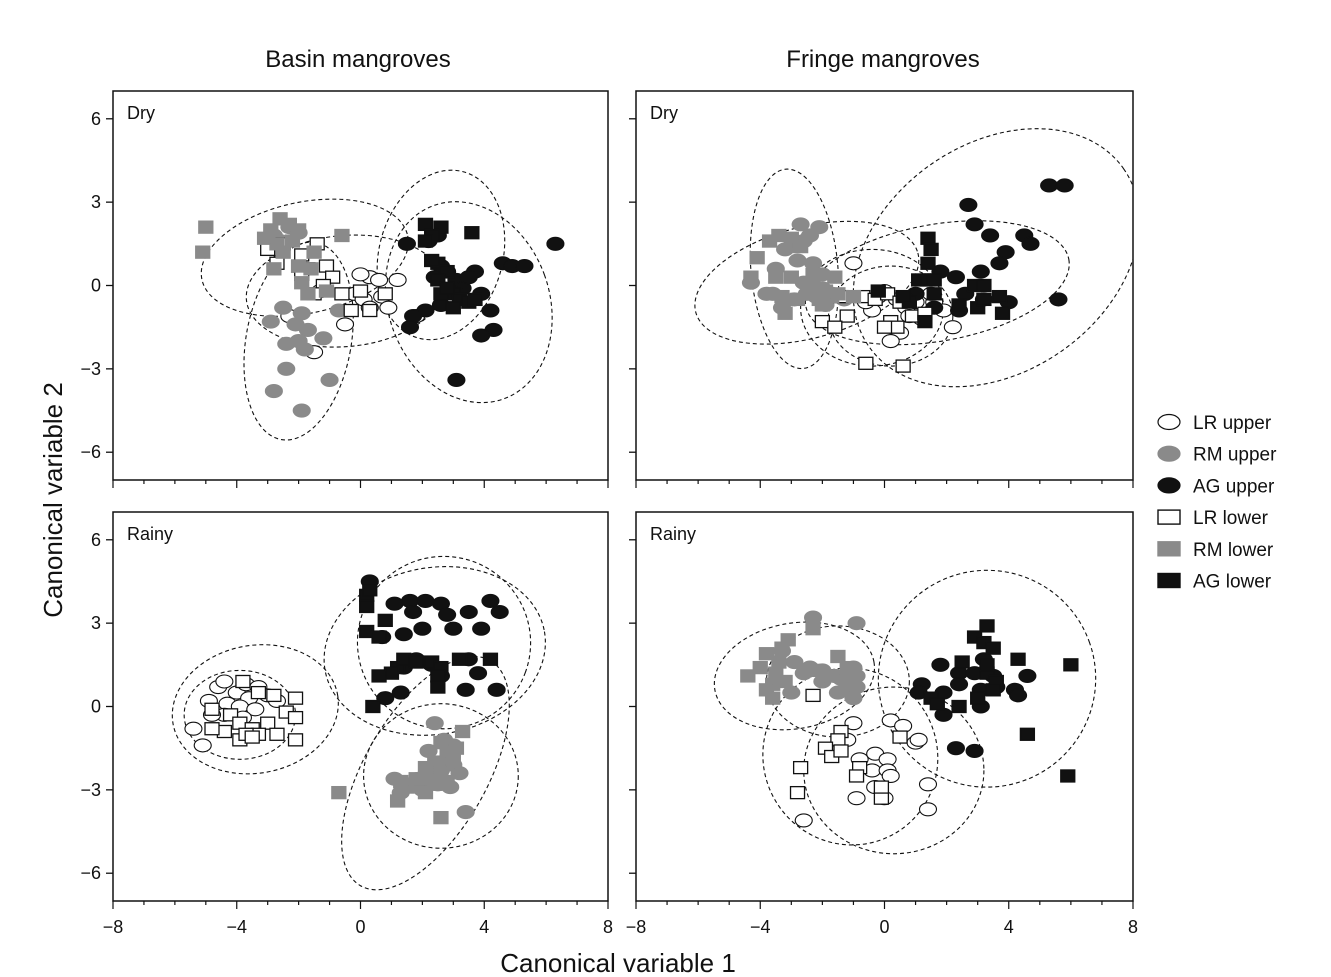 This screenshot has height=977, width=1331. I want to click on basin-mangroves-rainy-confidence-ellipse, so click(444, 642).